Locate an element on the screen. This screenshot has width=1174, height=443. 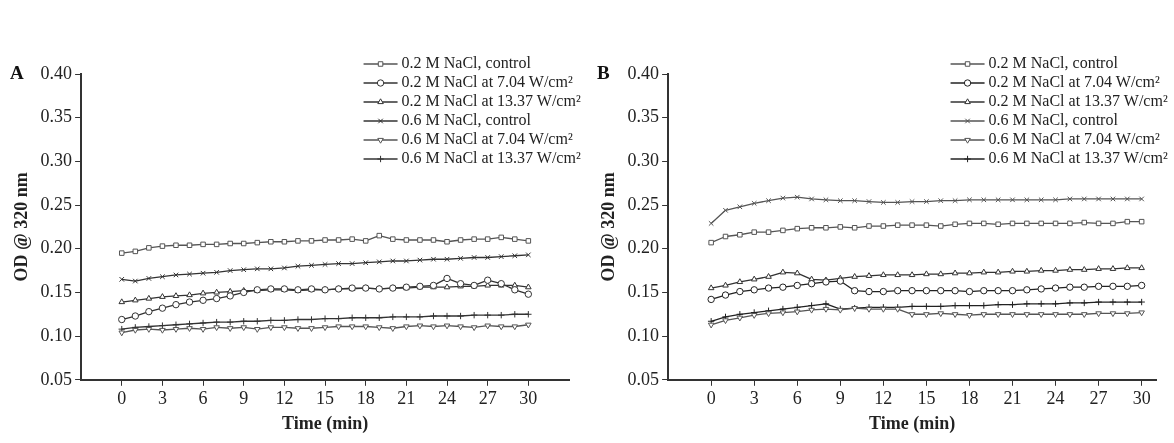
chart-title: A is located at coordinates (17, 72).